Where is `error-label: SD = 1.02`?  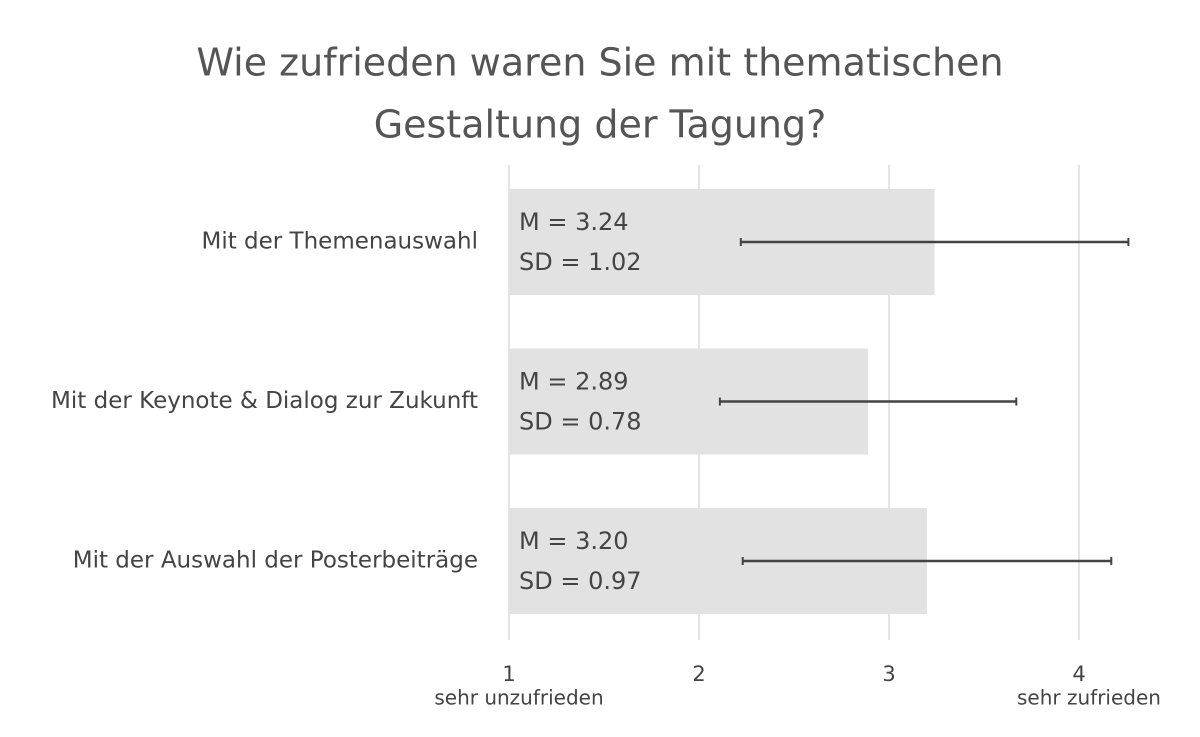
error-label: SD = 1.02 is located at coordinates (580, 262).